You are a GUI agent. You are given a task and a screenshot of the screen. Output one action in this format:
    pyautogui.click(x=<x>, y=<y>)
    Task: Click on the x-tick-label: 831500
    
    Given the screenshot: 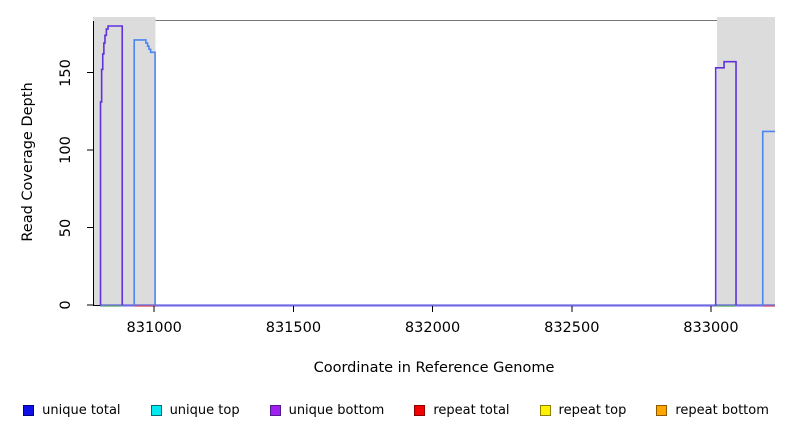 What is the action you would take?
    pyautogui.click(x=293, y=328)
    